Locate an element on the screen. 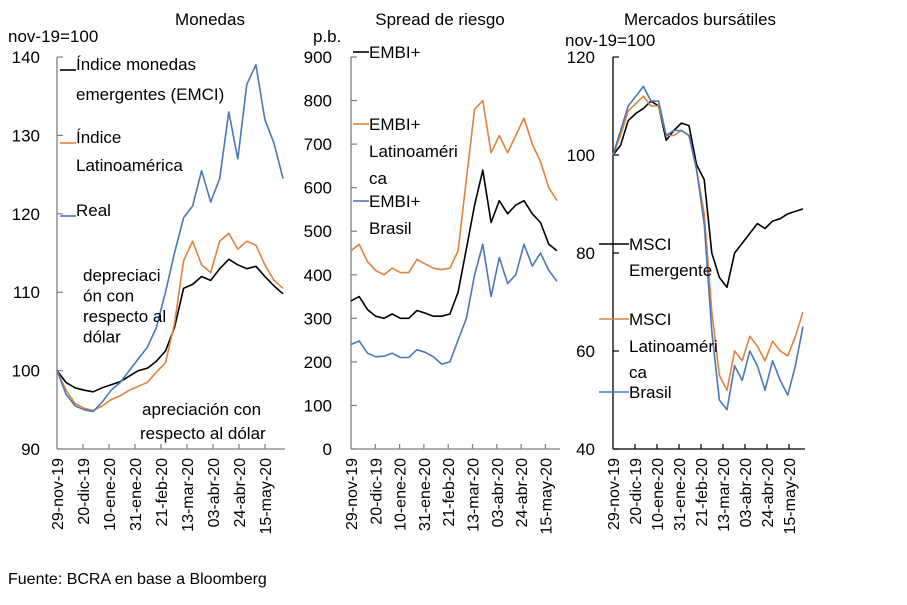  legend-label: emergentes (EMCI) is located at coordinates (150, 94).